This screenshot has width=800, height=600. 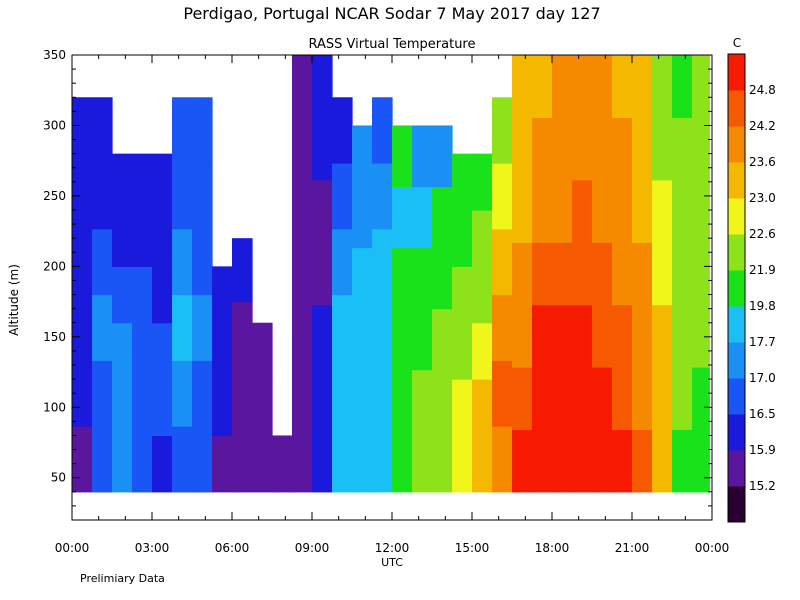 I want to click on x-tick-label: 12:00, so click(x=392, y=548).